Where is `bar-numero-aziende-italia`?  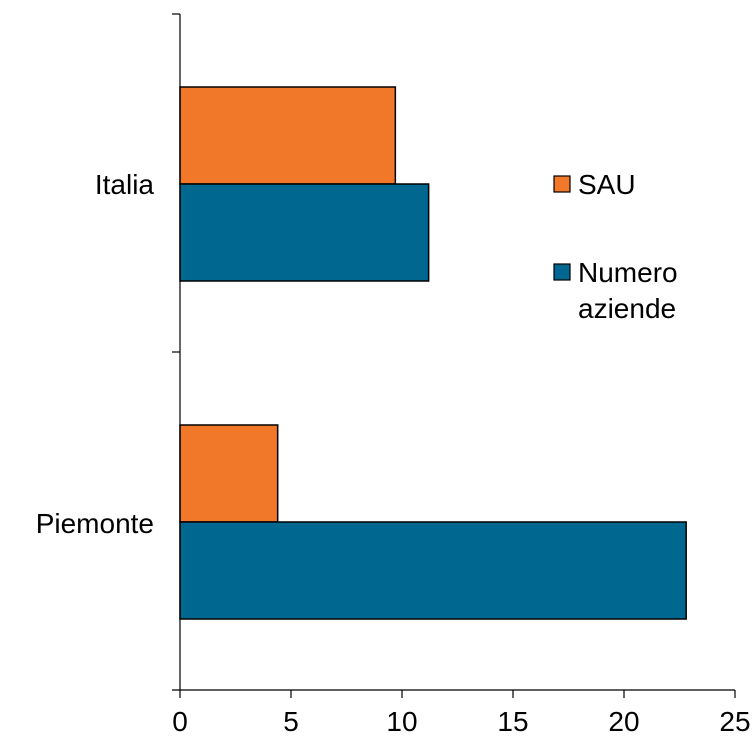
bar-numero-aziende-italia is located at coordinates (304, 232).